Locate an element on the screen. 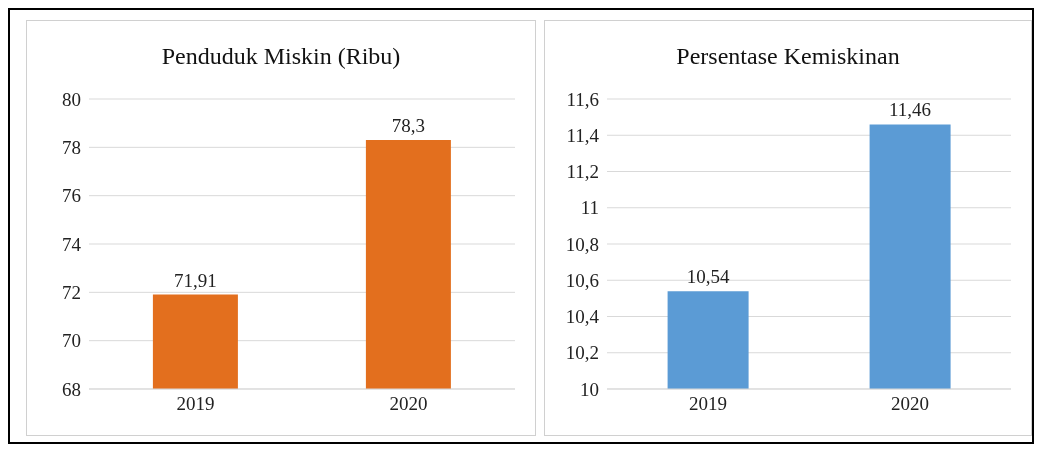 The image size is (1044, 454). data-label: 11,46 is located at coordinates (910, 110).